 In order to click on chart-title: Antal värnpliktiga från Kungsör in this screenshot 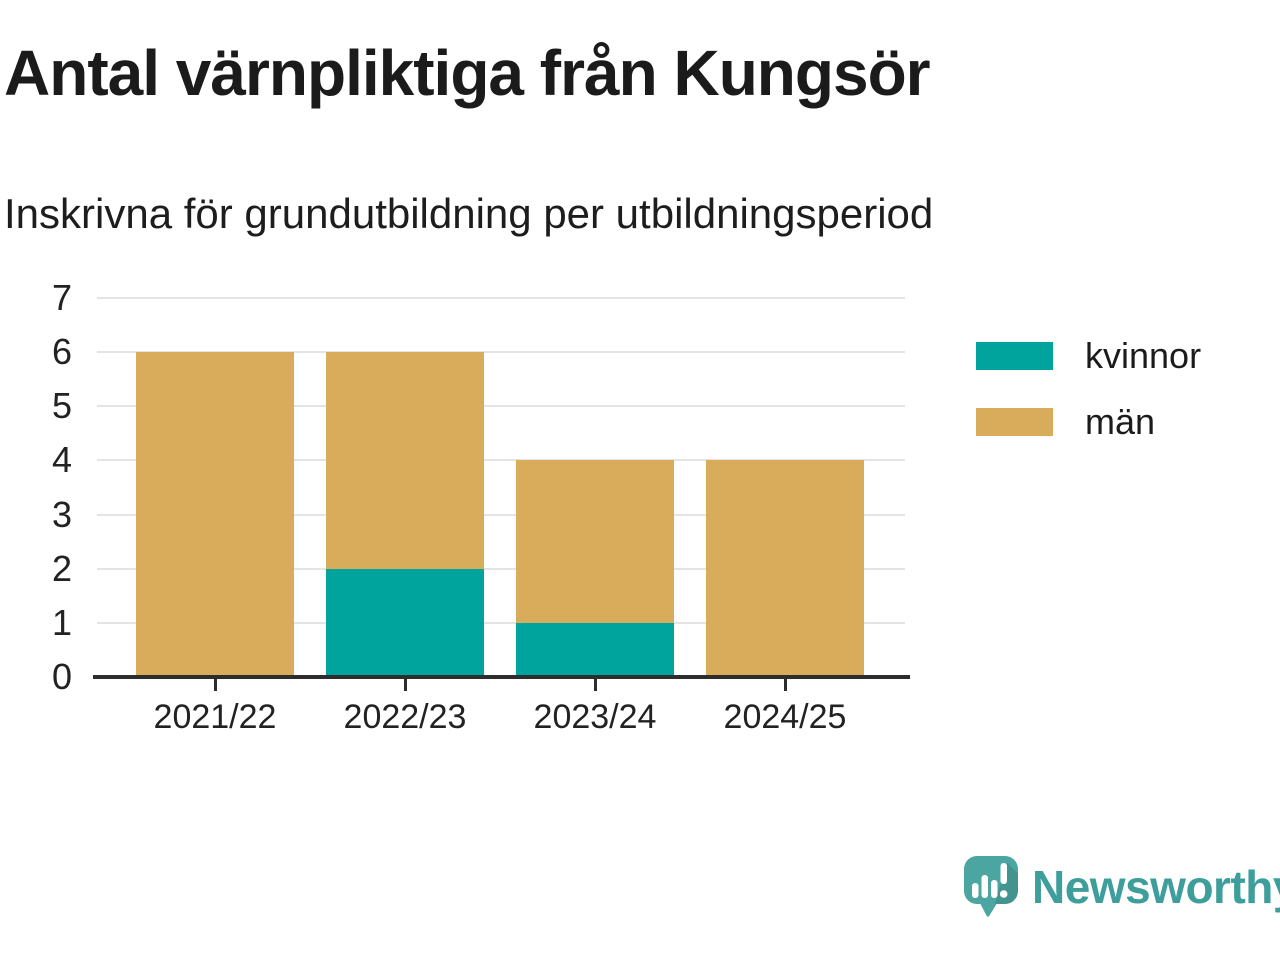, I will do `click(467, 73)`.